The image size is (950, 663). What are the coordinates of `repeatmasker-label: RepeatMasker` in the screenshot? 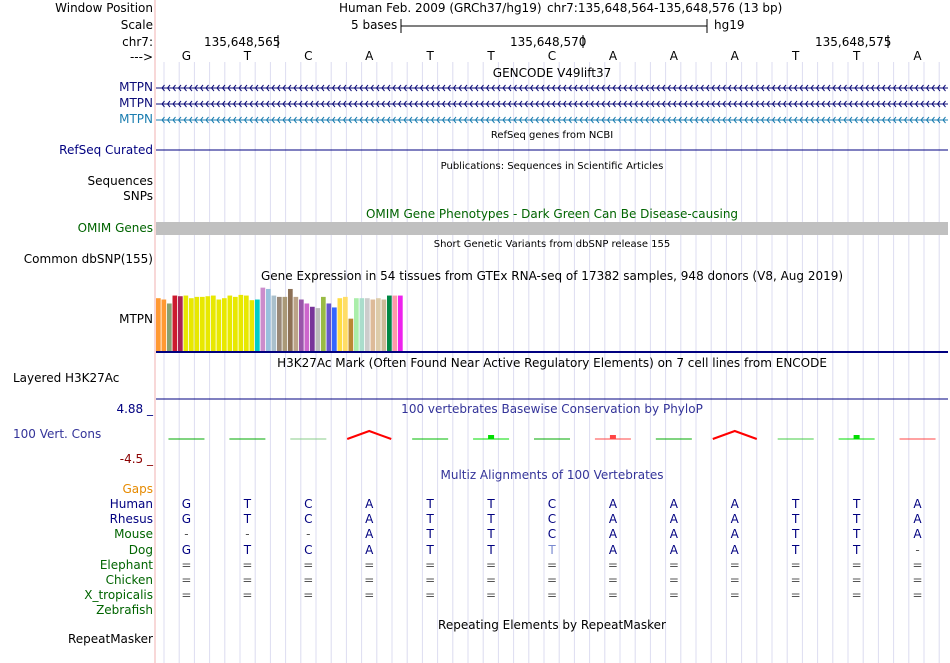 It's located at (110, 639).